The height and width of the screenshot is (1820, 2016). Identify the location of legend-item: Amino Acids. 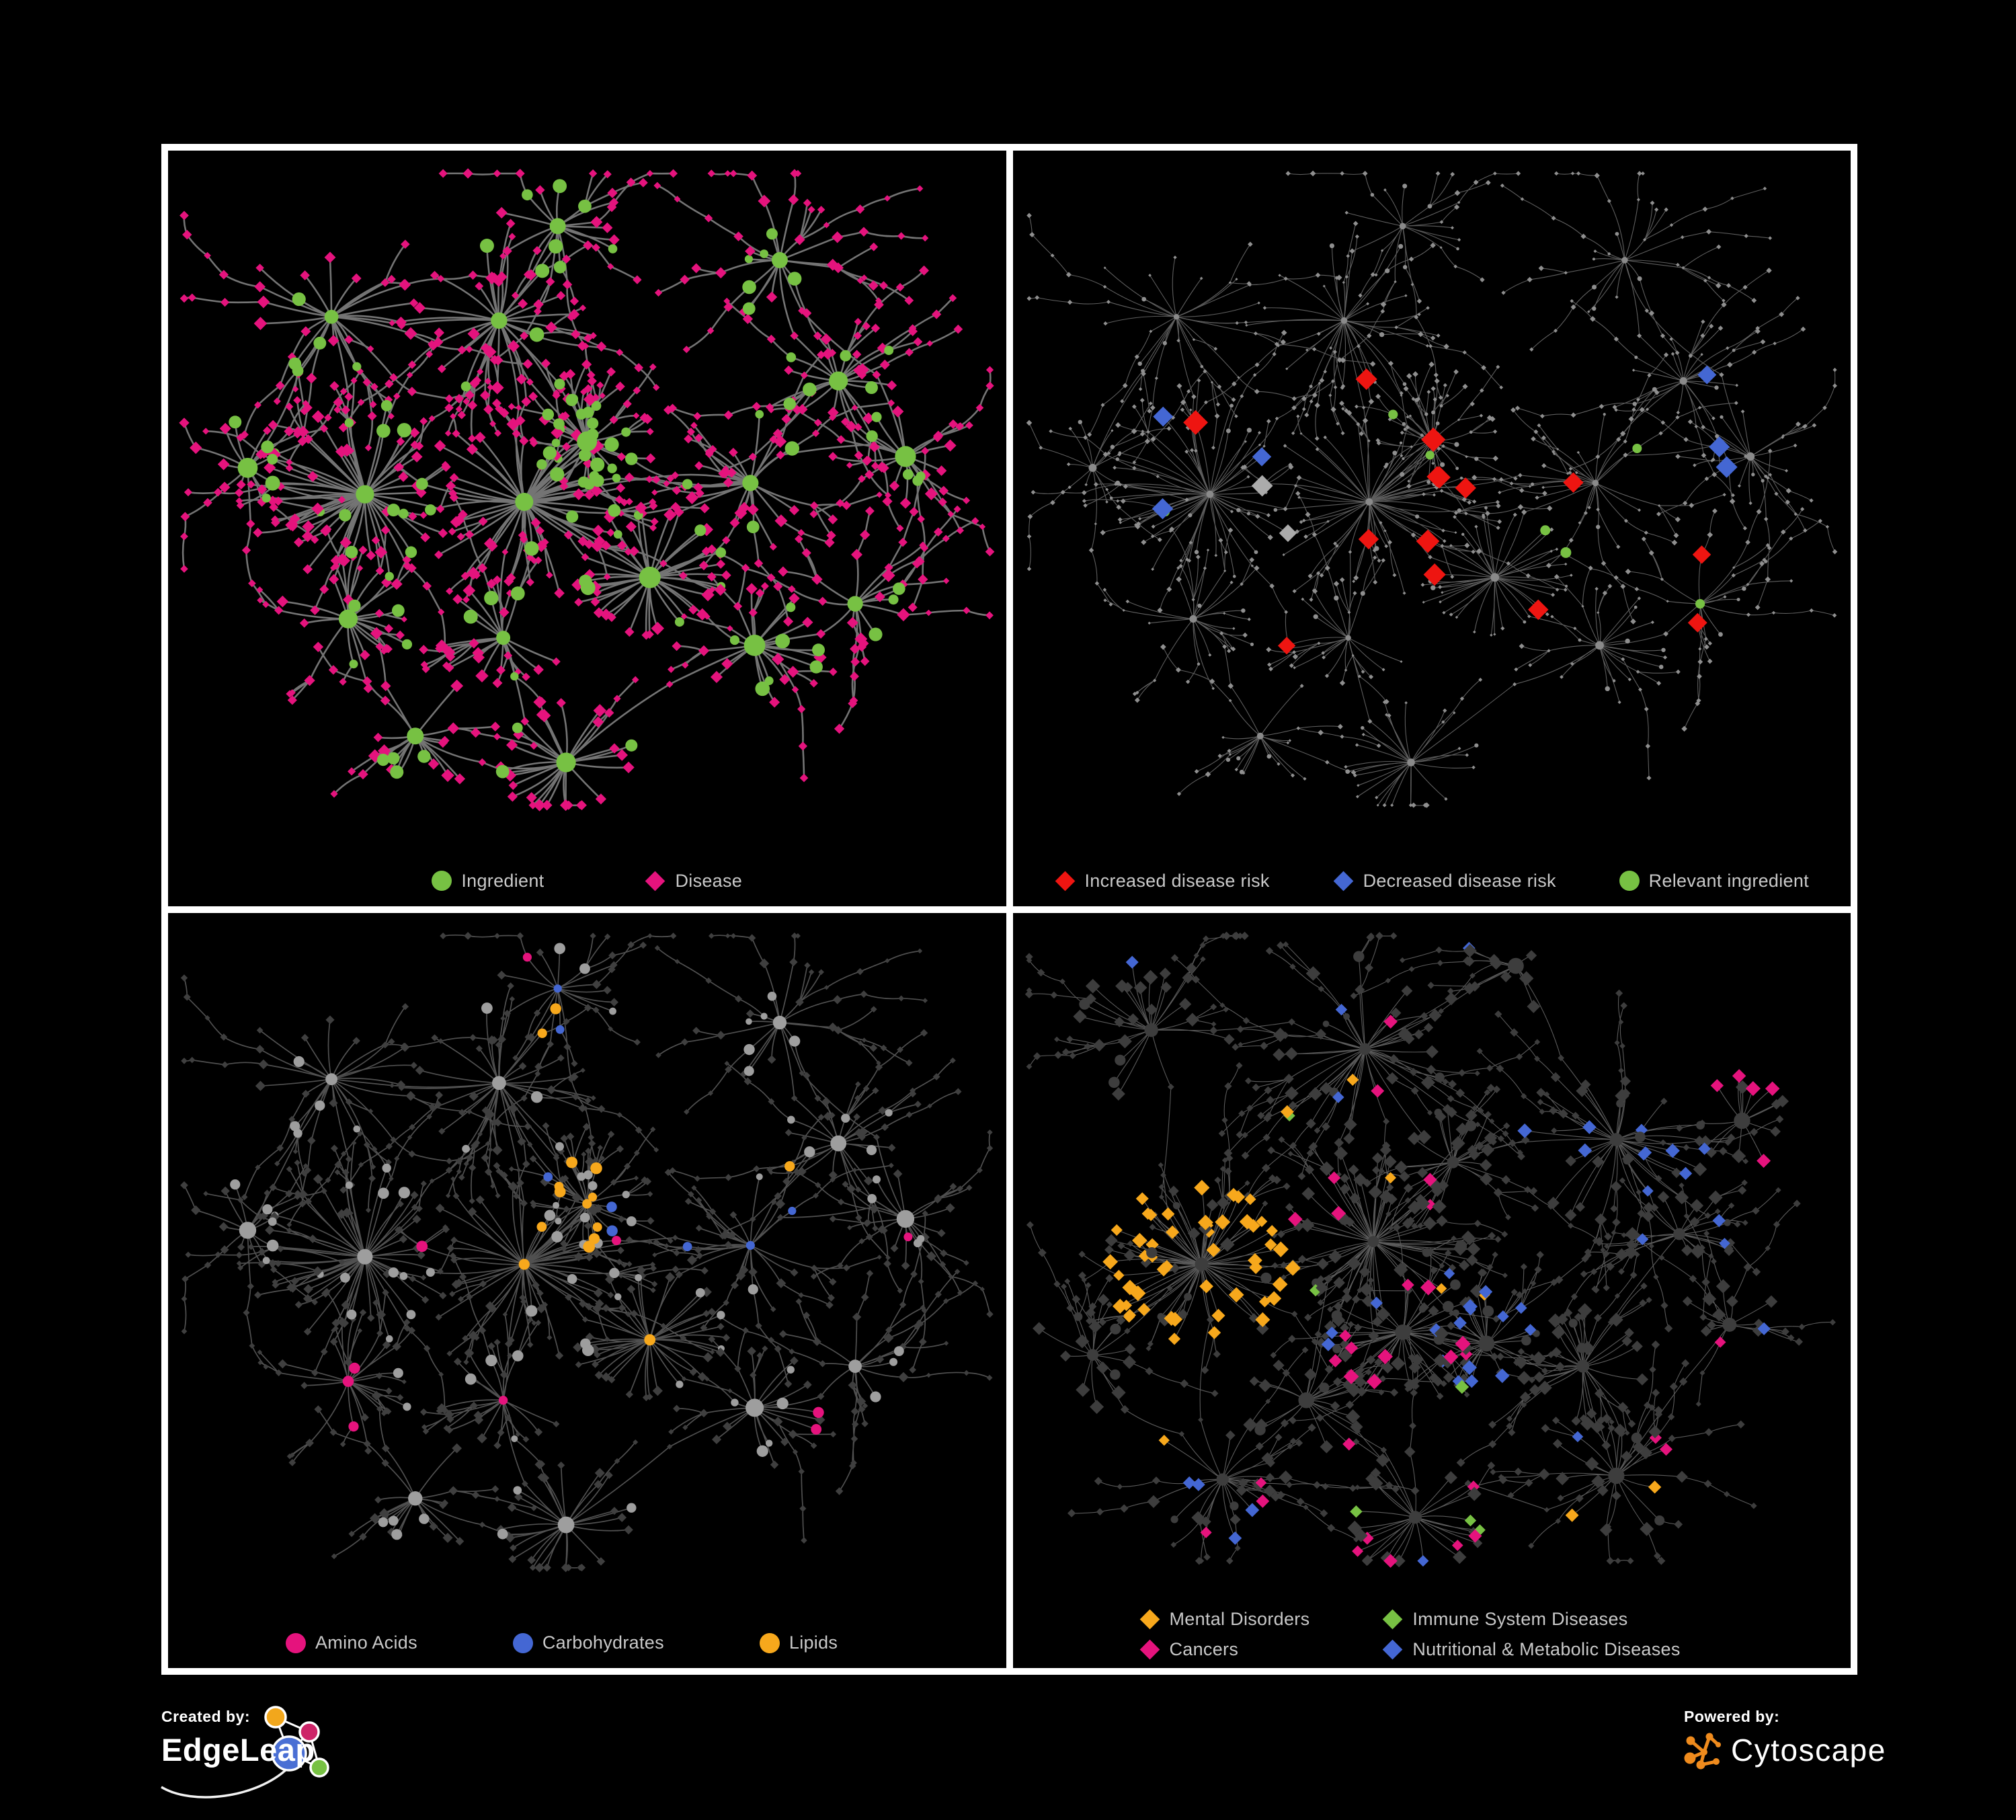
(351, 1642).